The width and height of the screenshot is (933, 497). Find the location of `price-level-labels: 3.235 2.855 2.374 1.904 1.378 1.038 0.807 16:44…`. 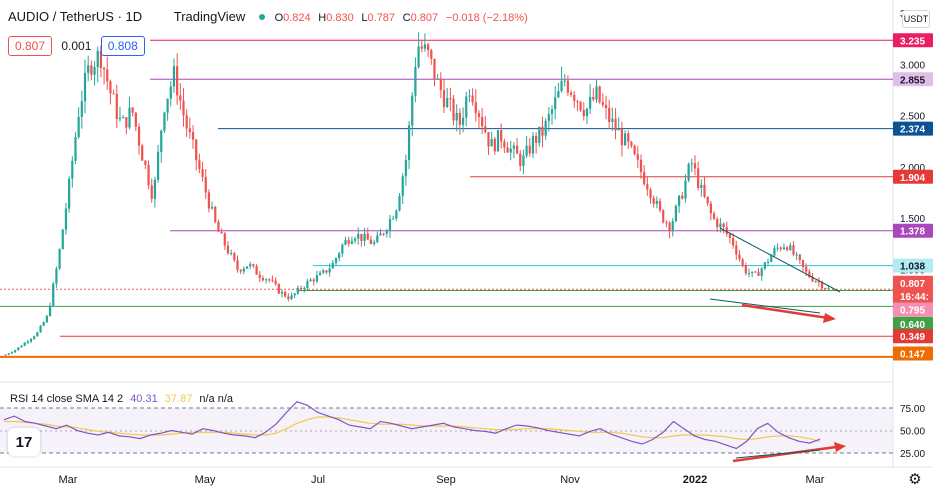

price-level-labels: 3.235 2.855 2.374 1.904 1.378 1.038 0.807 16:44… is located at coordinates (913, 197).